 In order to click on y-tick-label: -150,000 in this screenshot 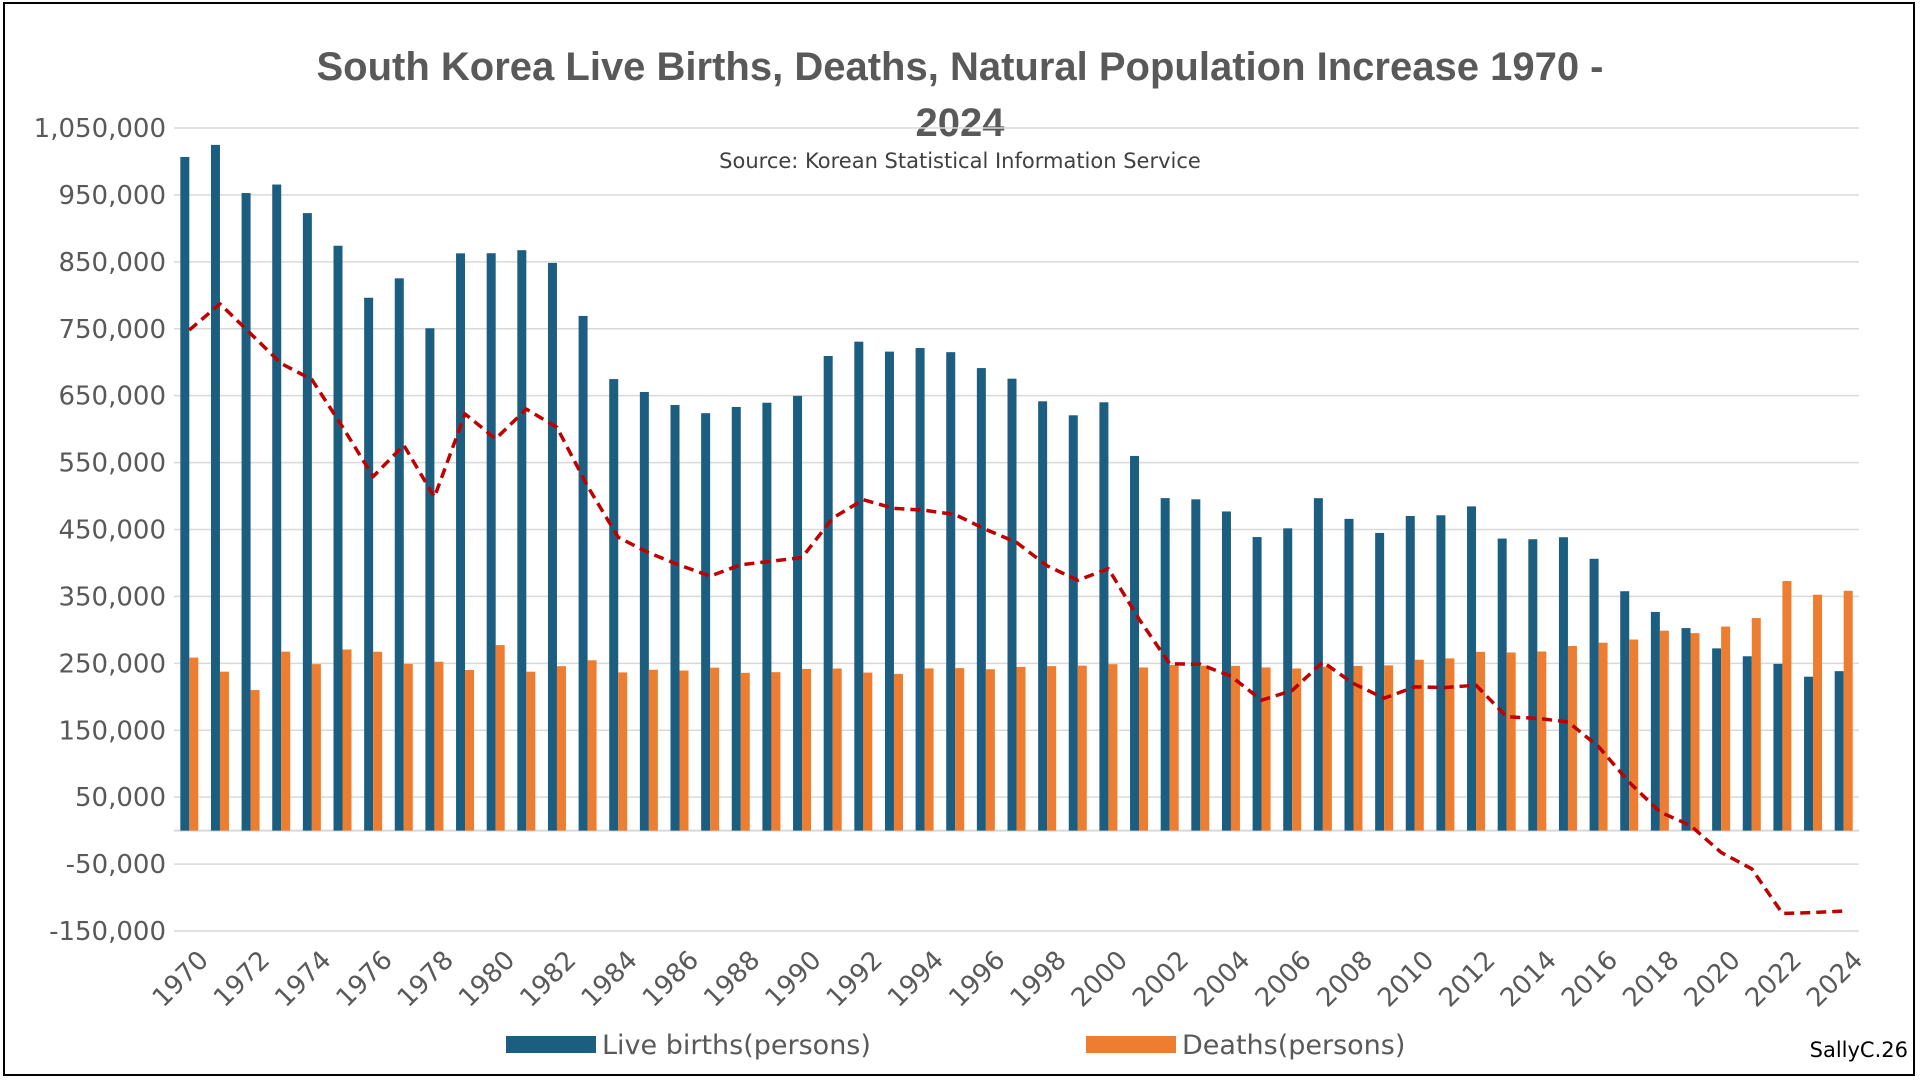, I will do `click(107, 932)`.